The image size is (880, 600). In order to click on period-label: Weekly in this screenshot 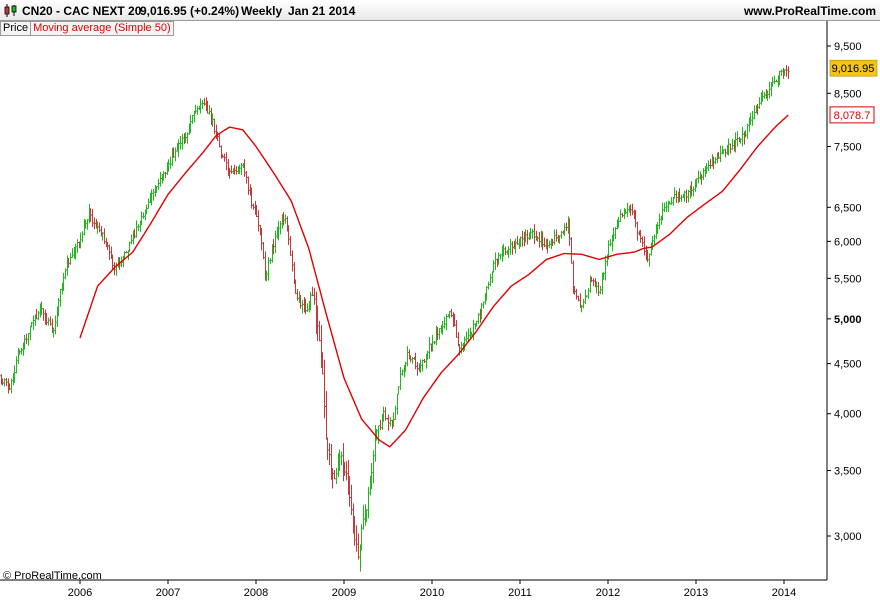, I will do `click(262, 11)`.